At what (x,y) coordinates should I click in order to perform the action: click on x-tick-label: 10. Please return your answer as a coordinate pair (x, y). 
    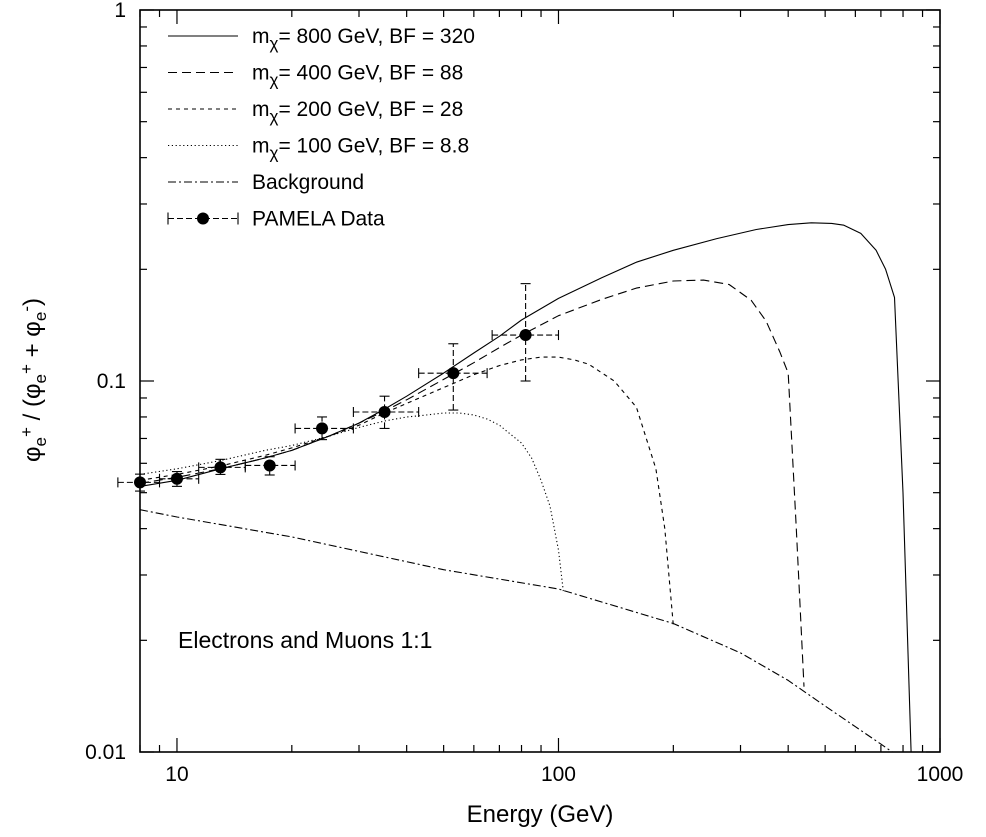
    Looking at the image, I should click on (176, 774).